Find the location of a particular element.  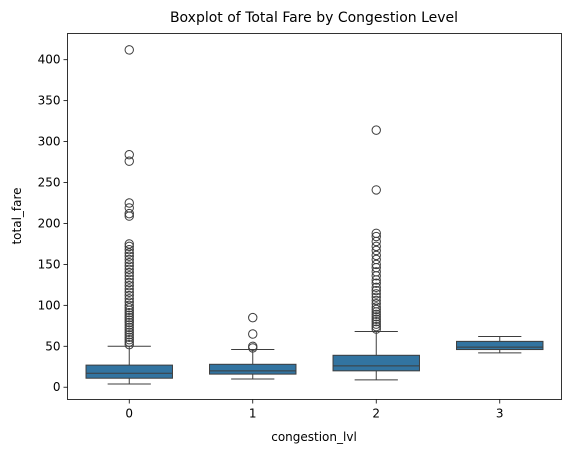

y-axis-title: total_fare is located at coordinates (17, 215).